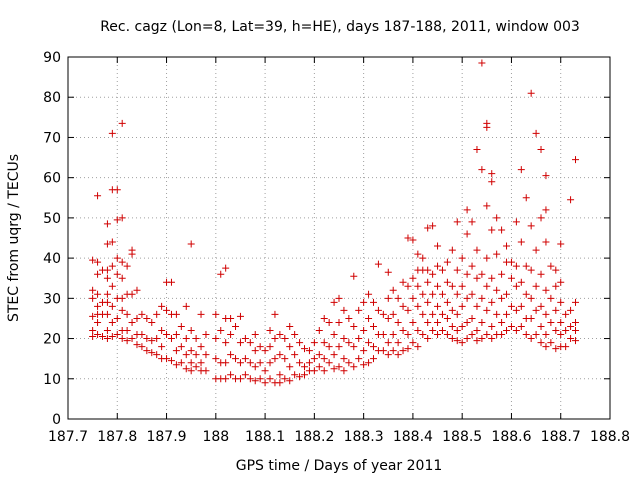 Image resolution: width=640 pixels, height=480 pixels. I want to click on y-tick-label: 20, so click(52, 340).